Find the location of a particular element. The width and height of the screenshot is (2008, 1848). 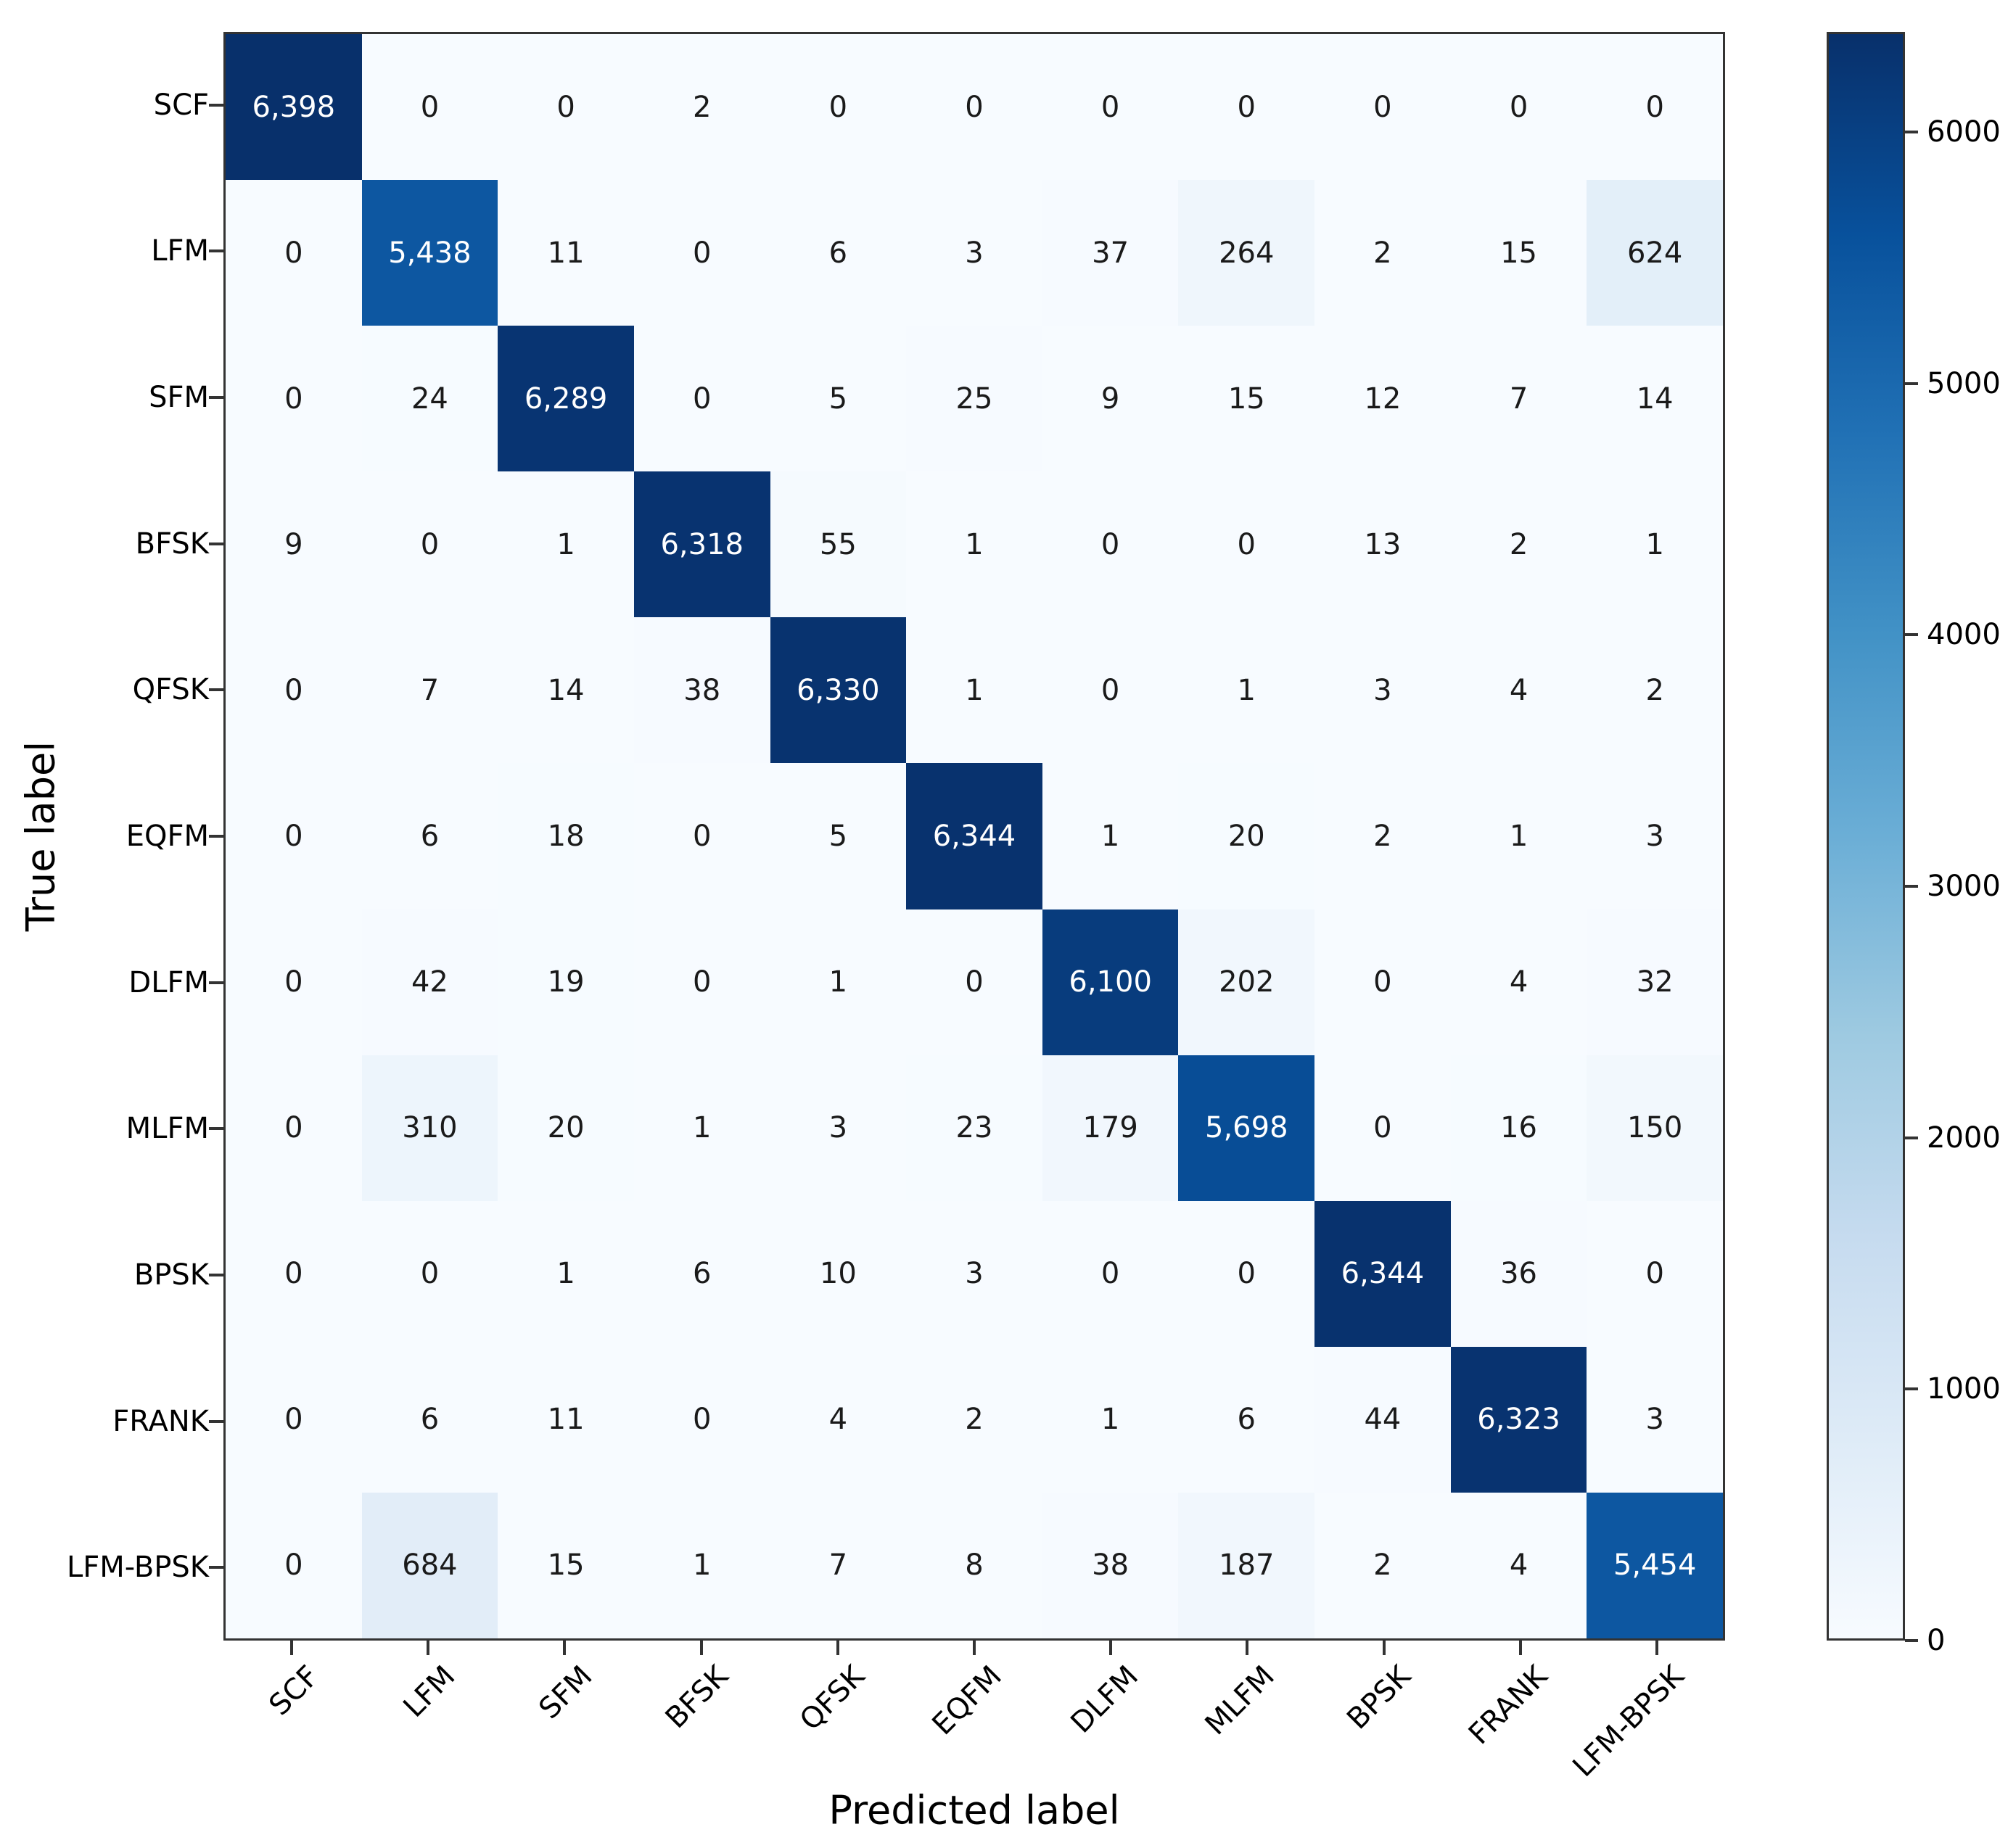

matrix-cell: 5,698 is located at coordinates (1247, 1128).